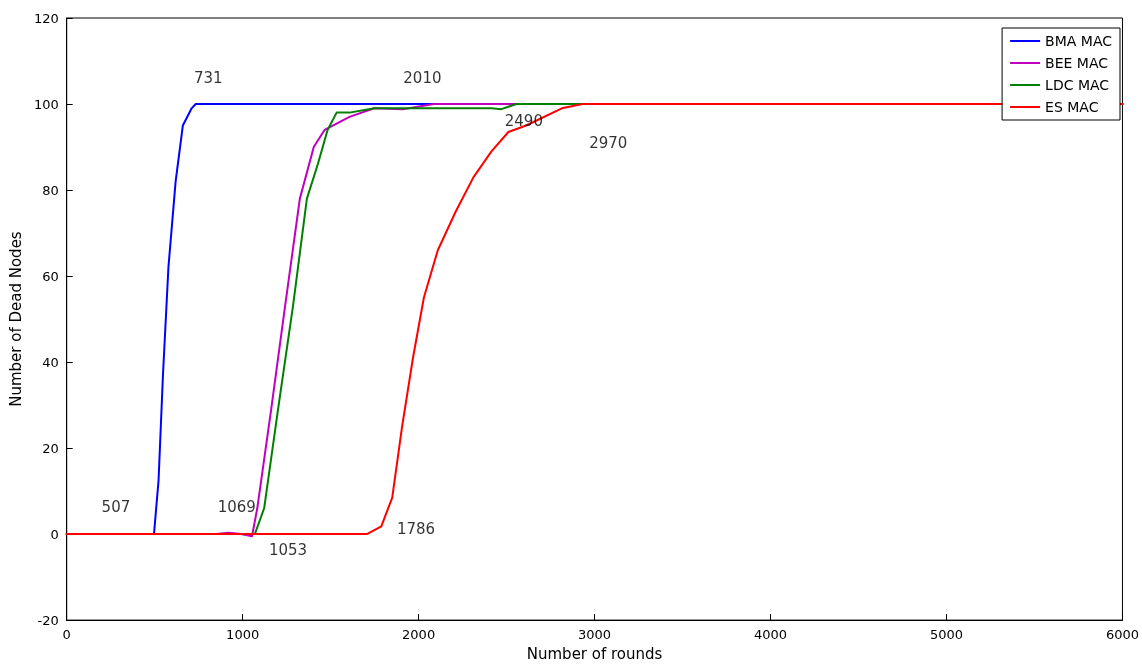 This screenshot has width=1142, height=666. What do you see at coordinates (771, 635) in the screenshot?
I see `x-tick-label: 4000` at bounding box center [771, 635].